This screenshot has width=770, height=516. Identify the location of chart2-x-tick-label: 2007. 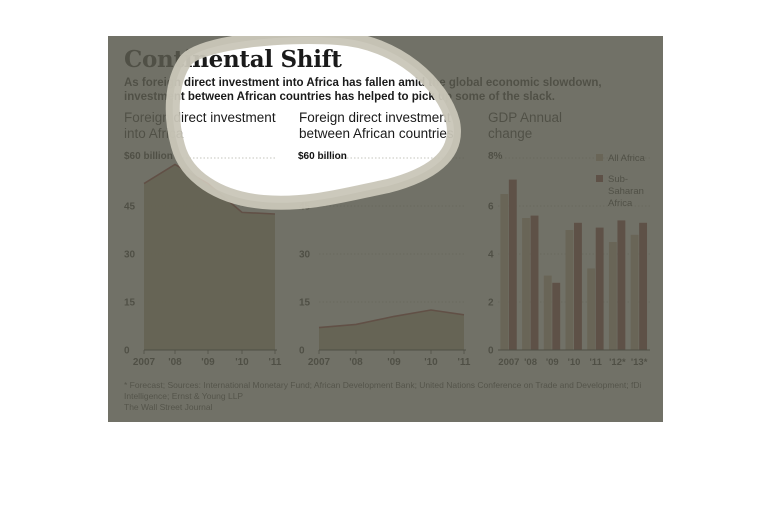
(319, 362).